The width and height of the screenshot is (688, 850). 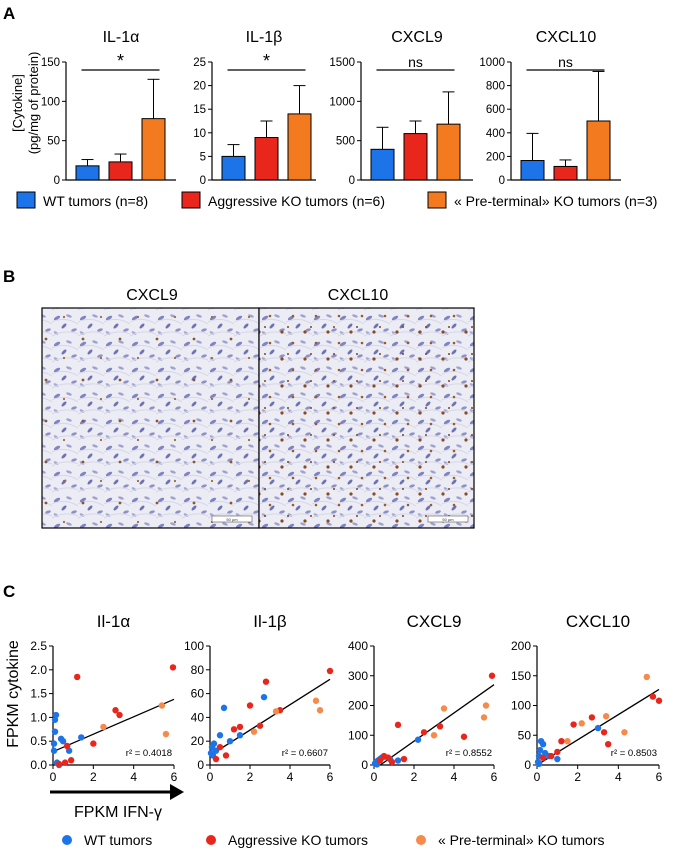 What do you see at coordinates (191, 200) in the screenshot?
I see `legend-swatch-aggressive` at bounding box center [191, 200].